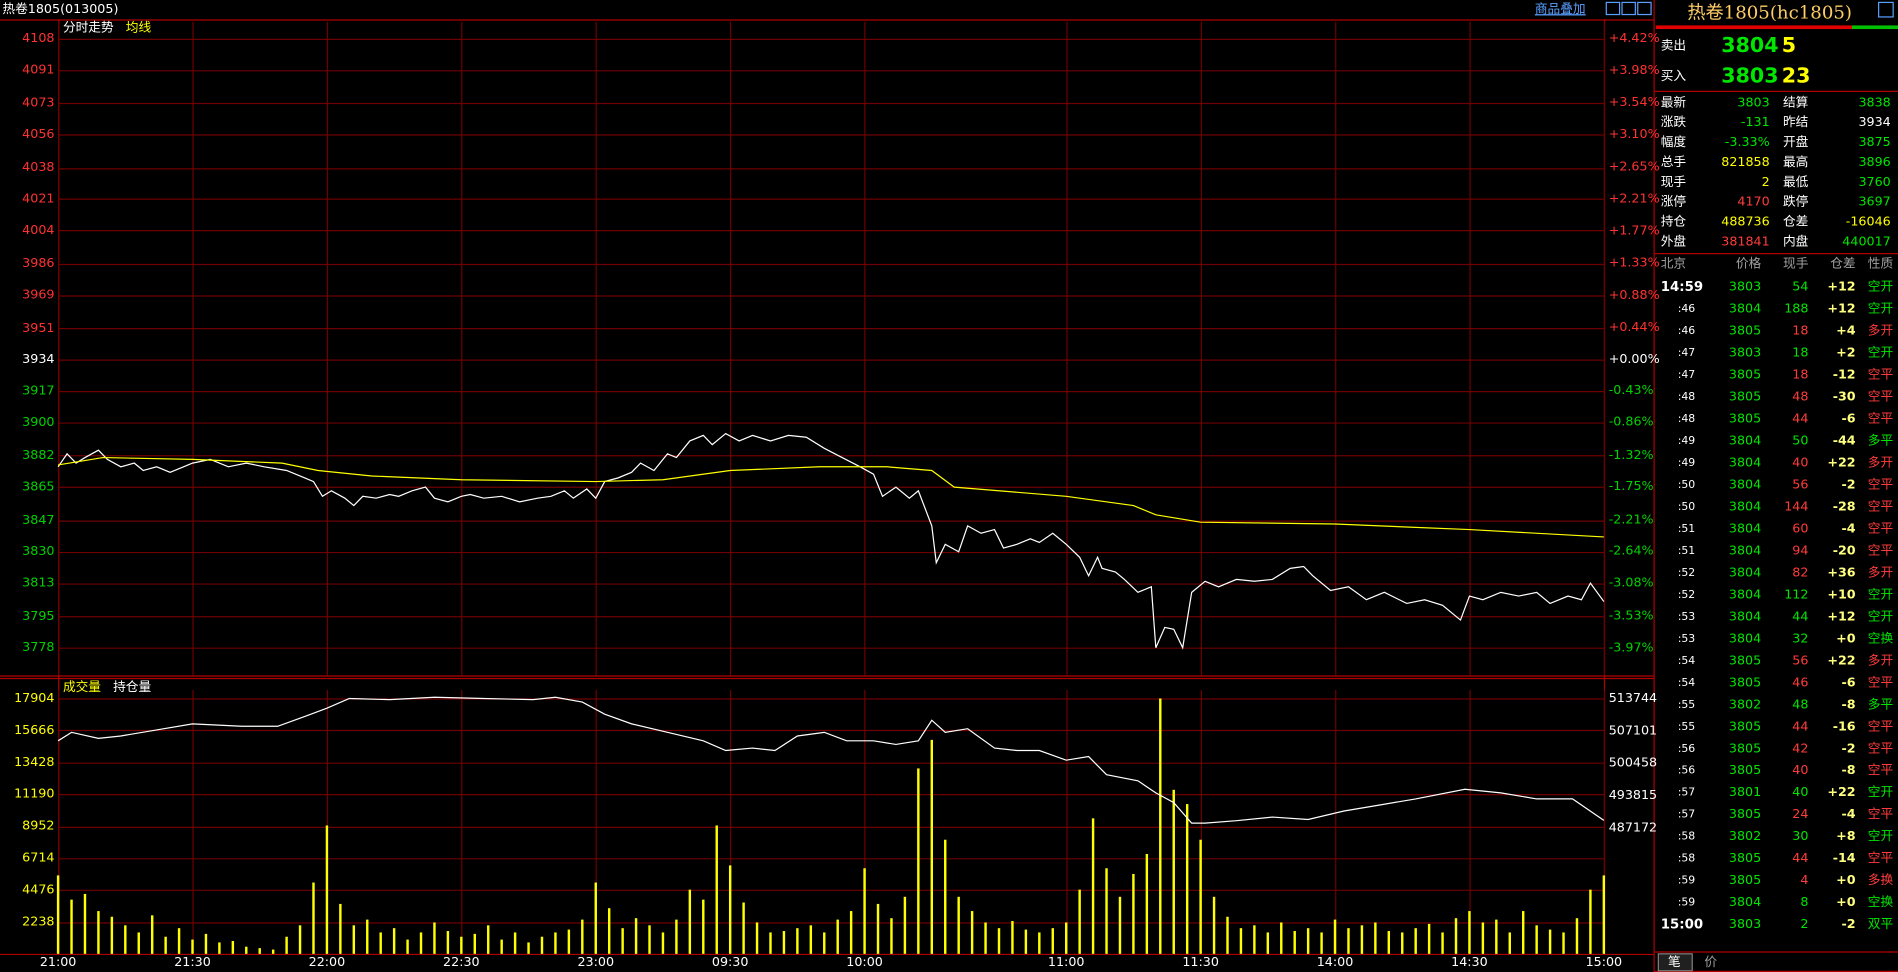 The image size is (1898, 972). Describe the element at coordinates (1634, 358) in the screenshot. I see `y2-tick-label: +0.00%` at that location.